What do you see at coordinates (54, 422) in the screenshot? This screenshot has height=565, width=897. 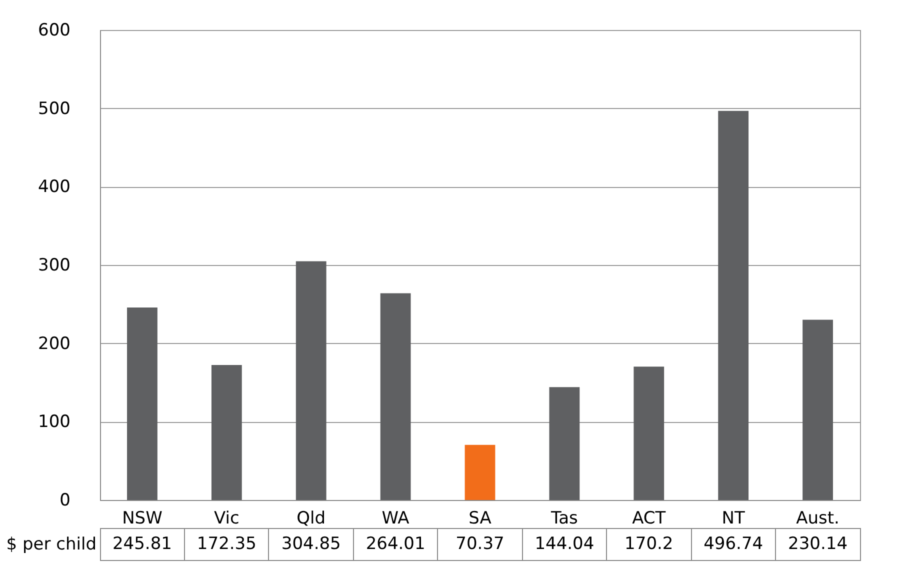 I see `y-tick-label: 100` at bounding box center [54, 422].